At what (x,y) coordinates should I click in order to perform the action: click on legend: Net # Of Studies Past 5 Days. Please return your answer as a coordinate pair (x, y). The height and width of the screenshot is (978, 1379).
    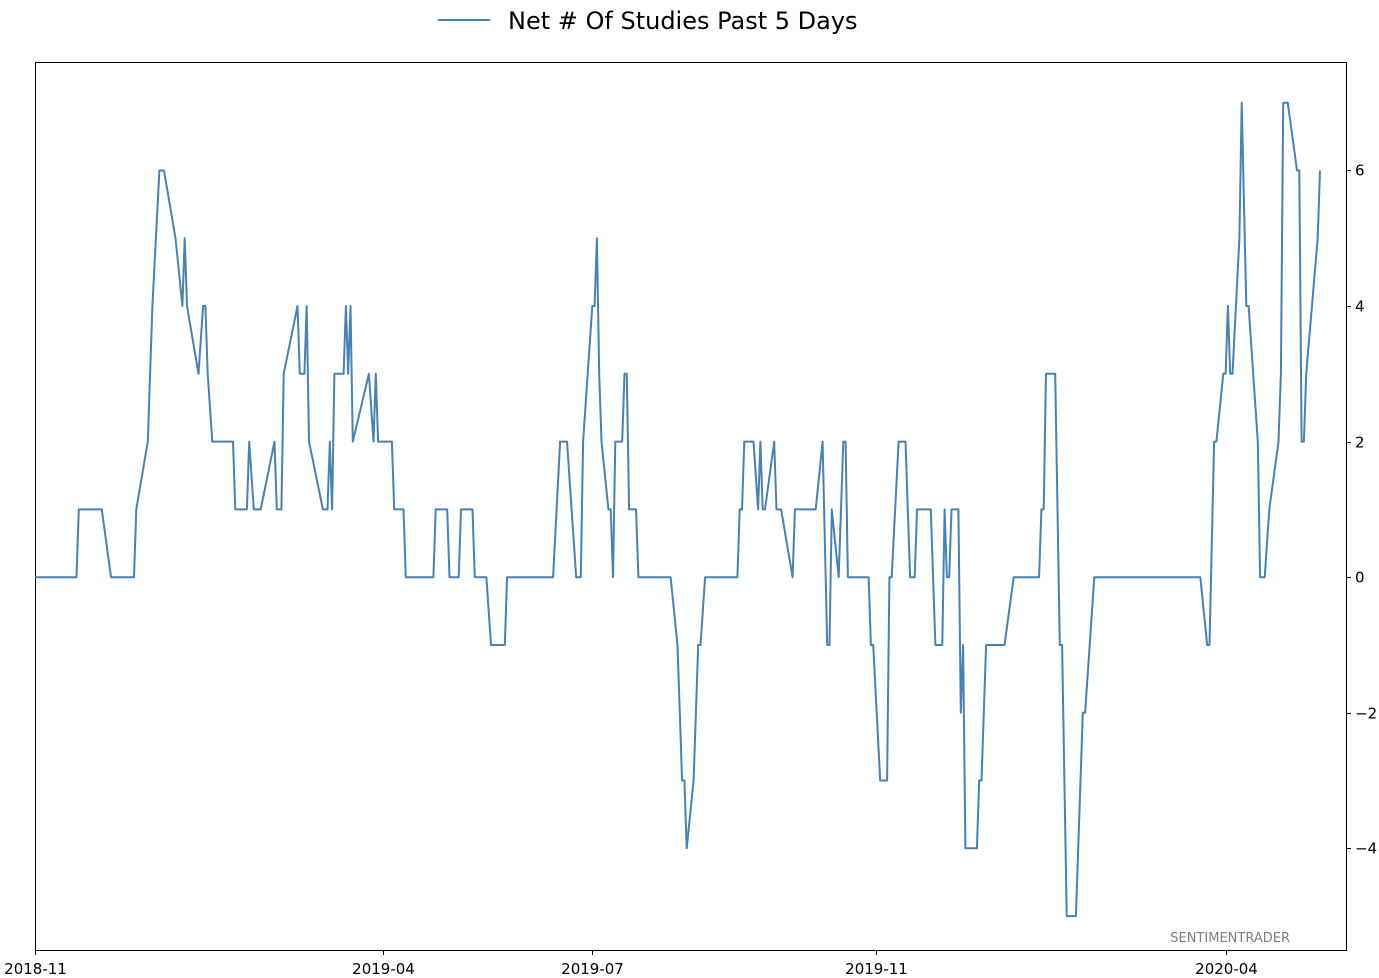
    Looking at the image, I should click on (648, 21).